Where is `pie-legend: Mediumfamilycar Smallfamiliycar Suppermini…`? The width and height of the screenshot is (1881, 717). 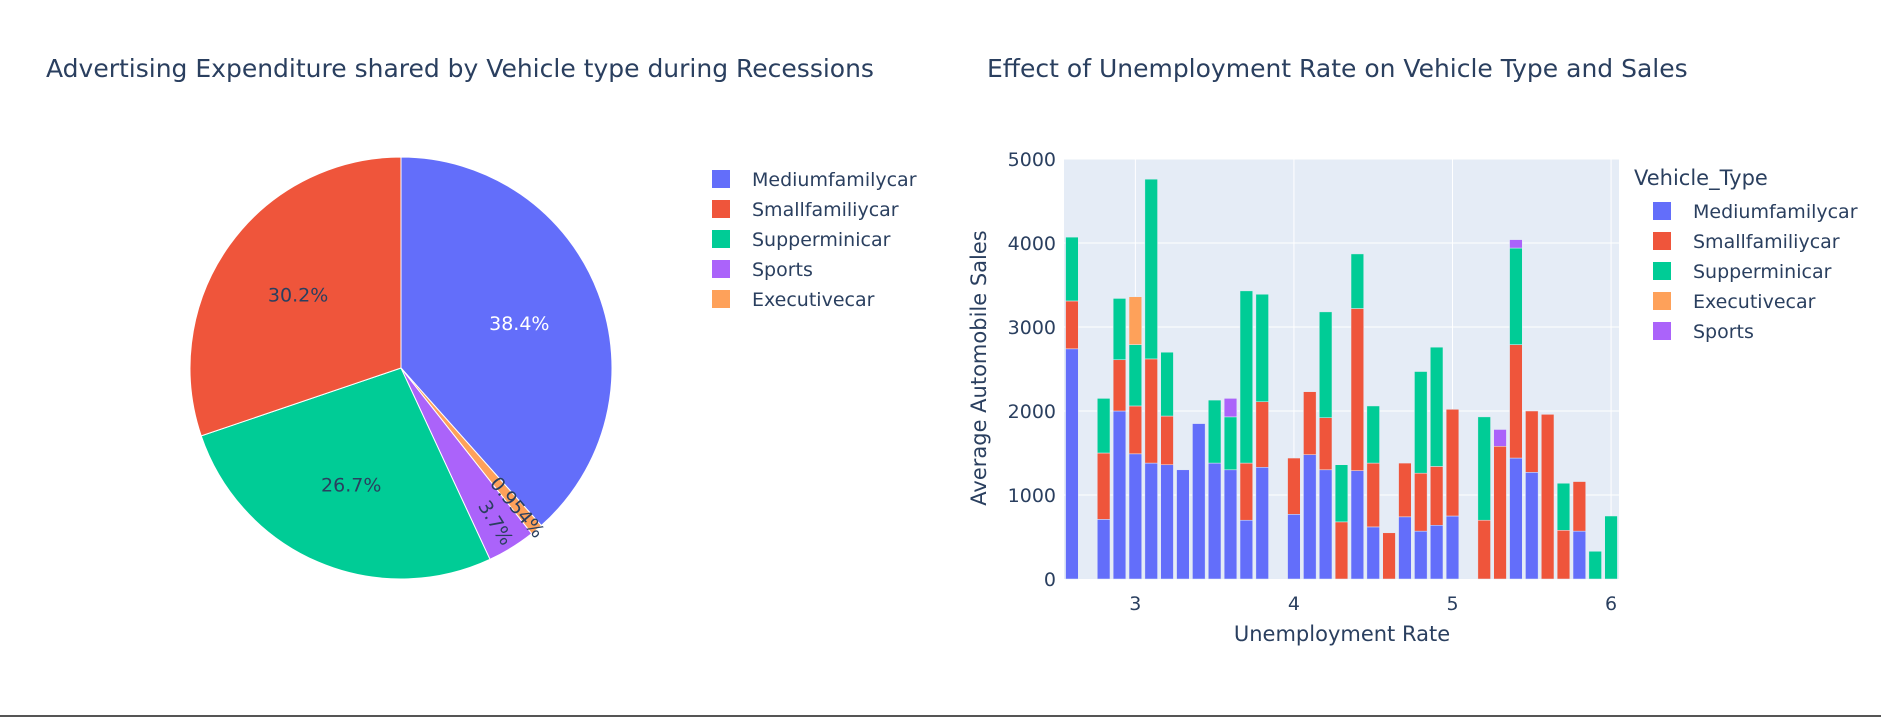
pie-legend: Mediumfamilycar Smallfamiliycar Suppermini… is located at coordinates (814, 240).